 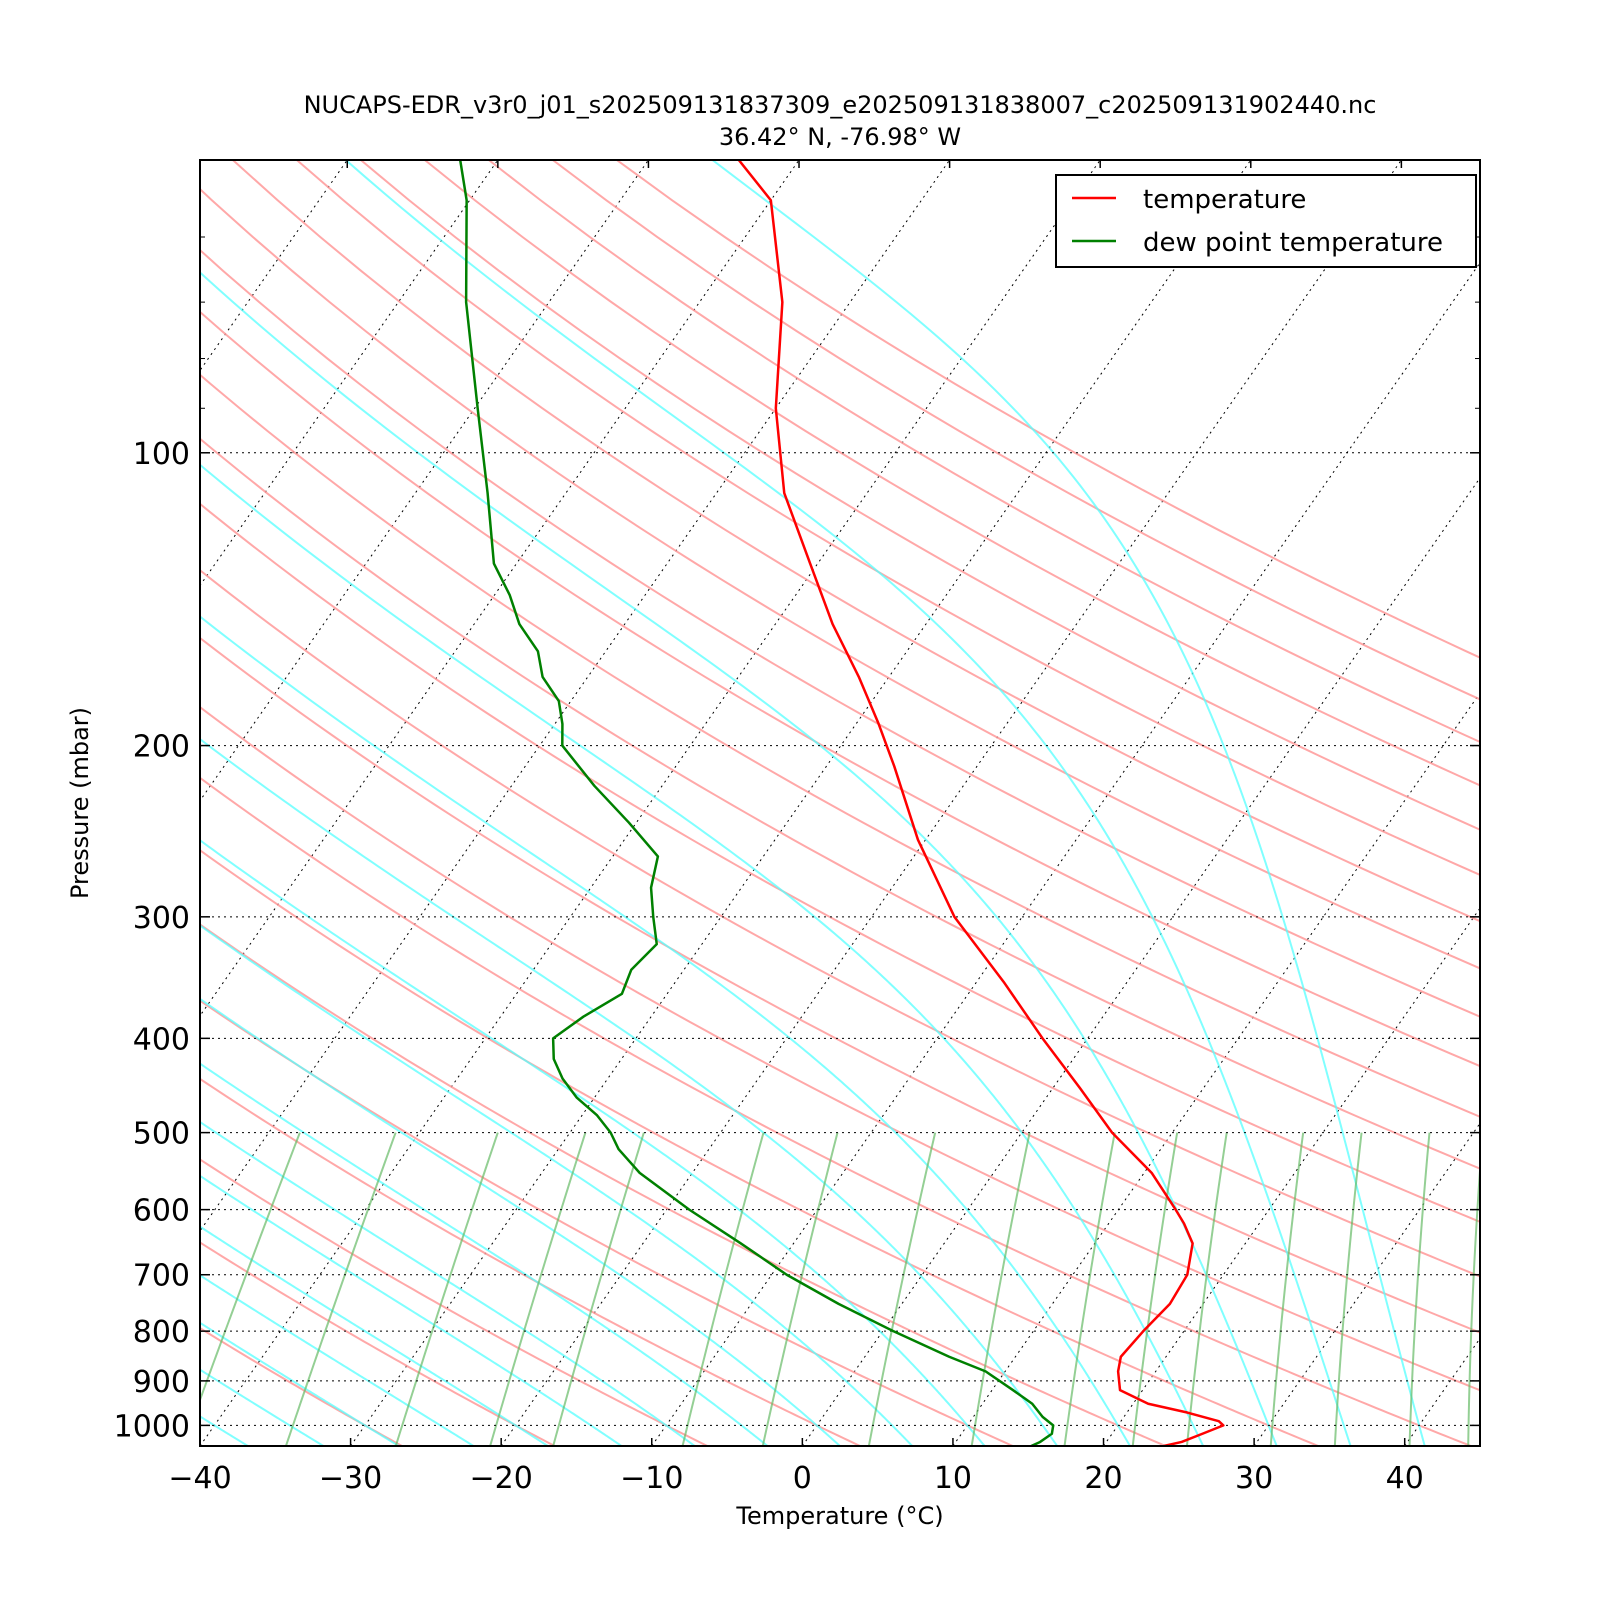 What do you see at coordinates (1405, 1478) in the screenshot?
I see `x-tick-label: 40` at bounding box center [1405, 1478].